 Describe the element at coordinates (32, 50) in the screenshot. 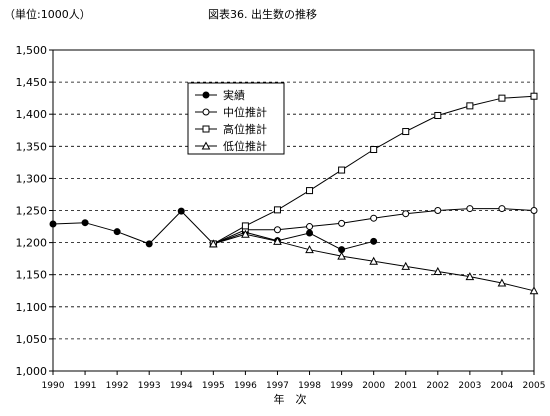

I see `y-tick-label: 1,500` at that location.